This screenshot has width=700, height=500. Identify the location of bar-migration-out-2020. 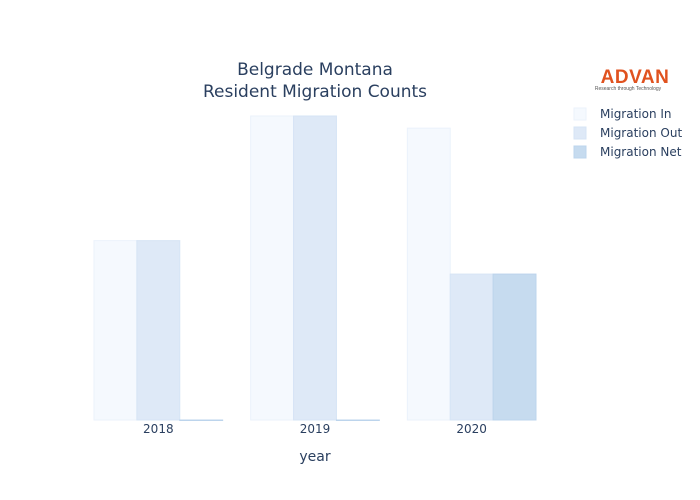
(471, 347).